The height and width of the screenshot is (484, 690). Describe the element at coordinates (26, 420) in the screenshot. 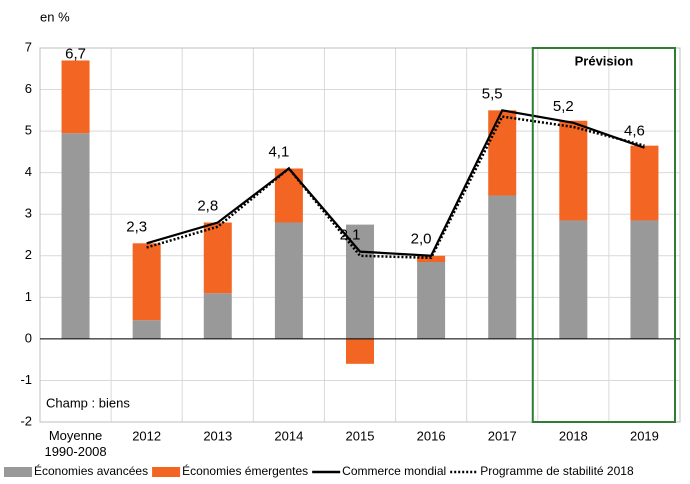

I see `y-tick-label: -2` at that location.